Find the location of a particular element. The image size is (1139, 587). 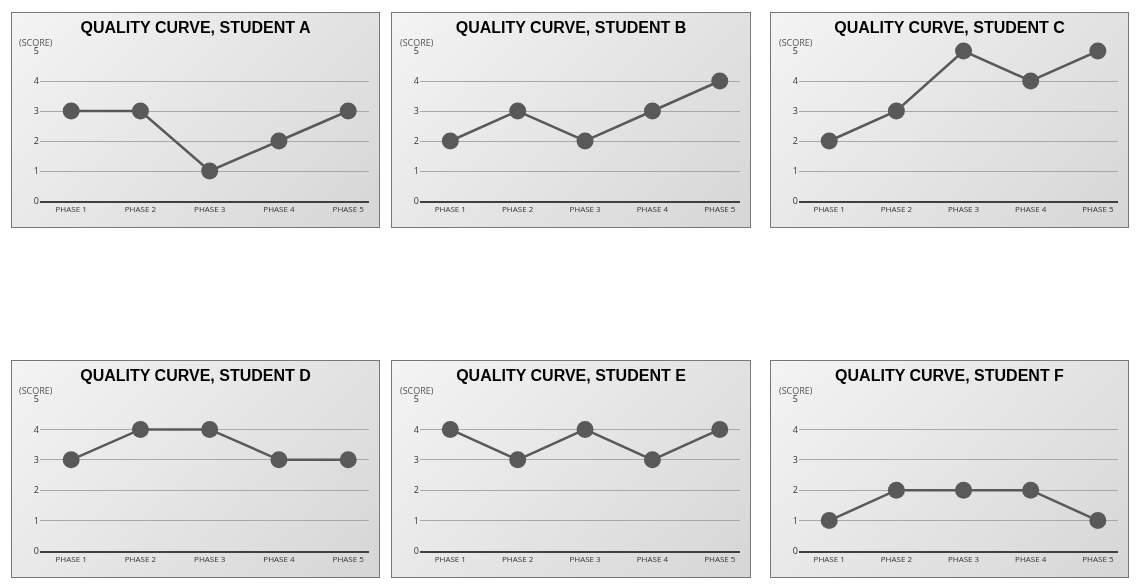

chart-title: QUALITY CURVE, STUDENT A is located at coordinates (195, 27).